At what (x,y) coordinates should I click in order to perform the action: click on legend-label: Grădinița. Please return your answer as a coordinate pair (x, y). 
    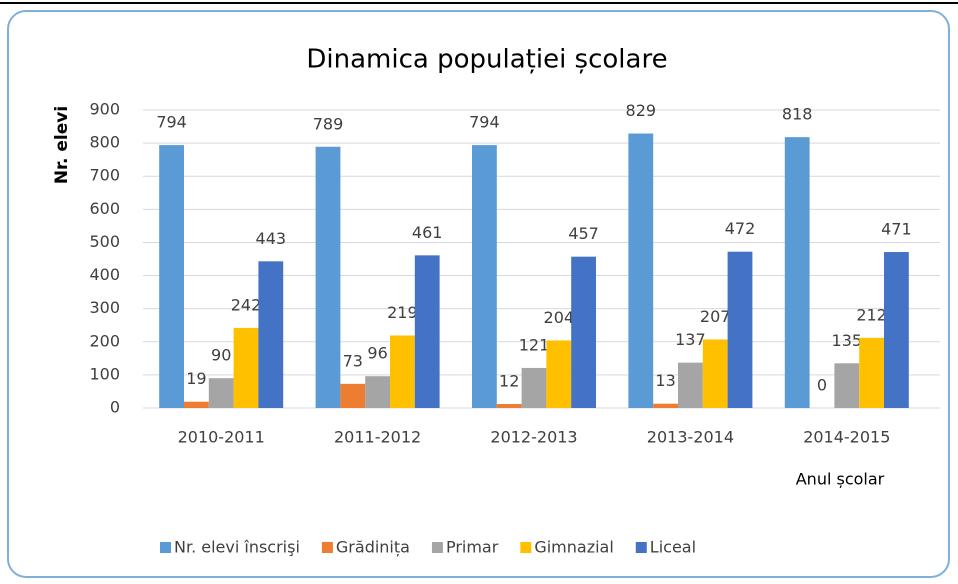
    Looking at the image, I should click on (373, 547).